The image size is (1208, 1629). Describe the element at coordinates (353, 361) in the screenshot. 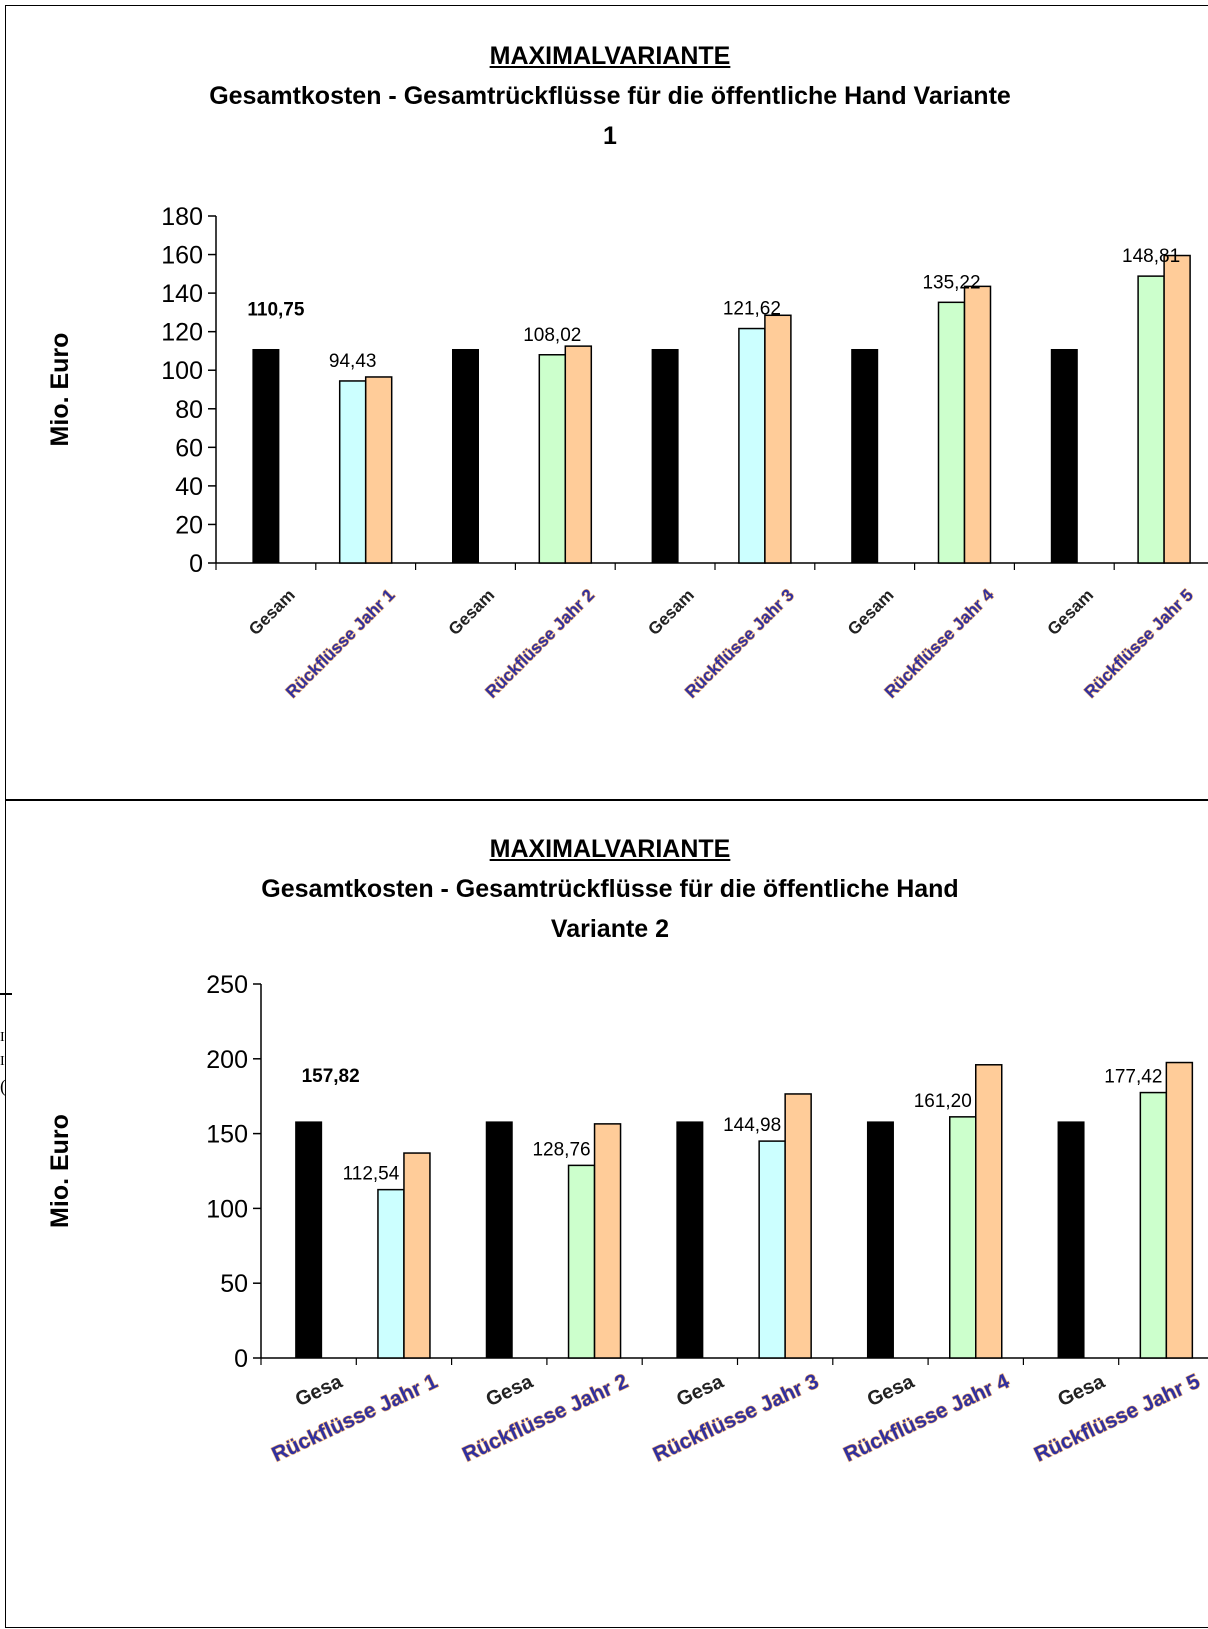

I see `chart-1-data-label-return-1: 94,43` at that location.